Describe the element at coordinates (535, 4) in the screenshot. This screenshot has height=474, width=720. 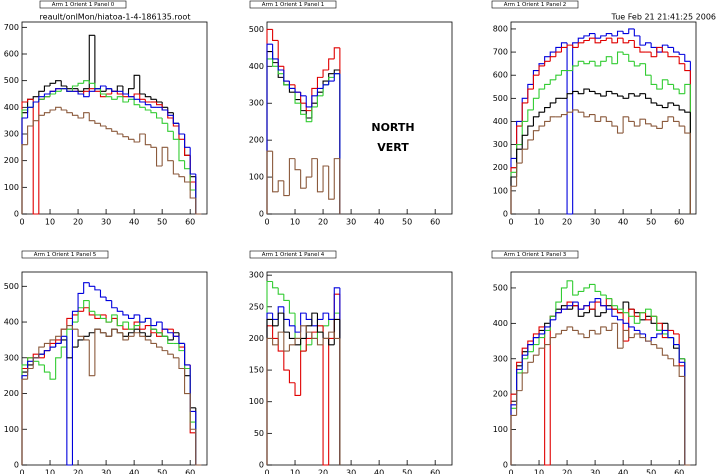
I see `panel-title-box` at that location.